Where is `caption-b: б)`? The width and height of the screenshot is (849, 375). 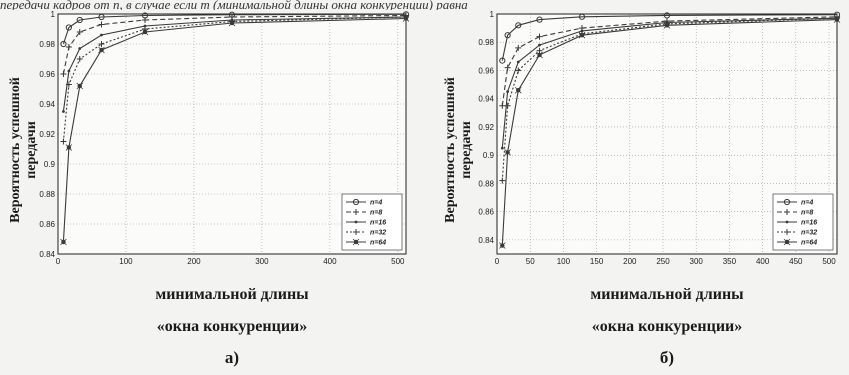 caption-b: б) is located at coordinates (667, 357).